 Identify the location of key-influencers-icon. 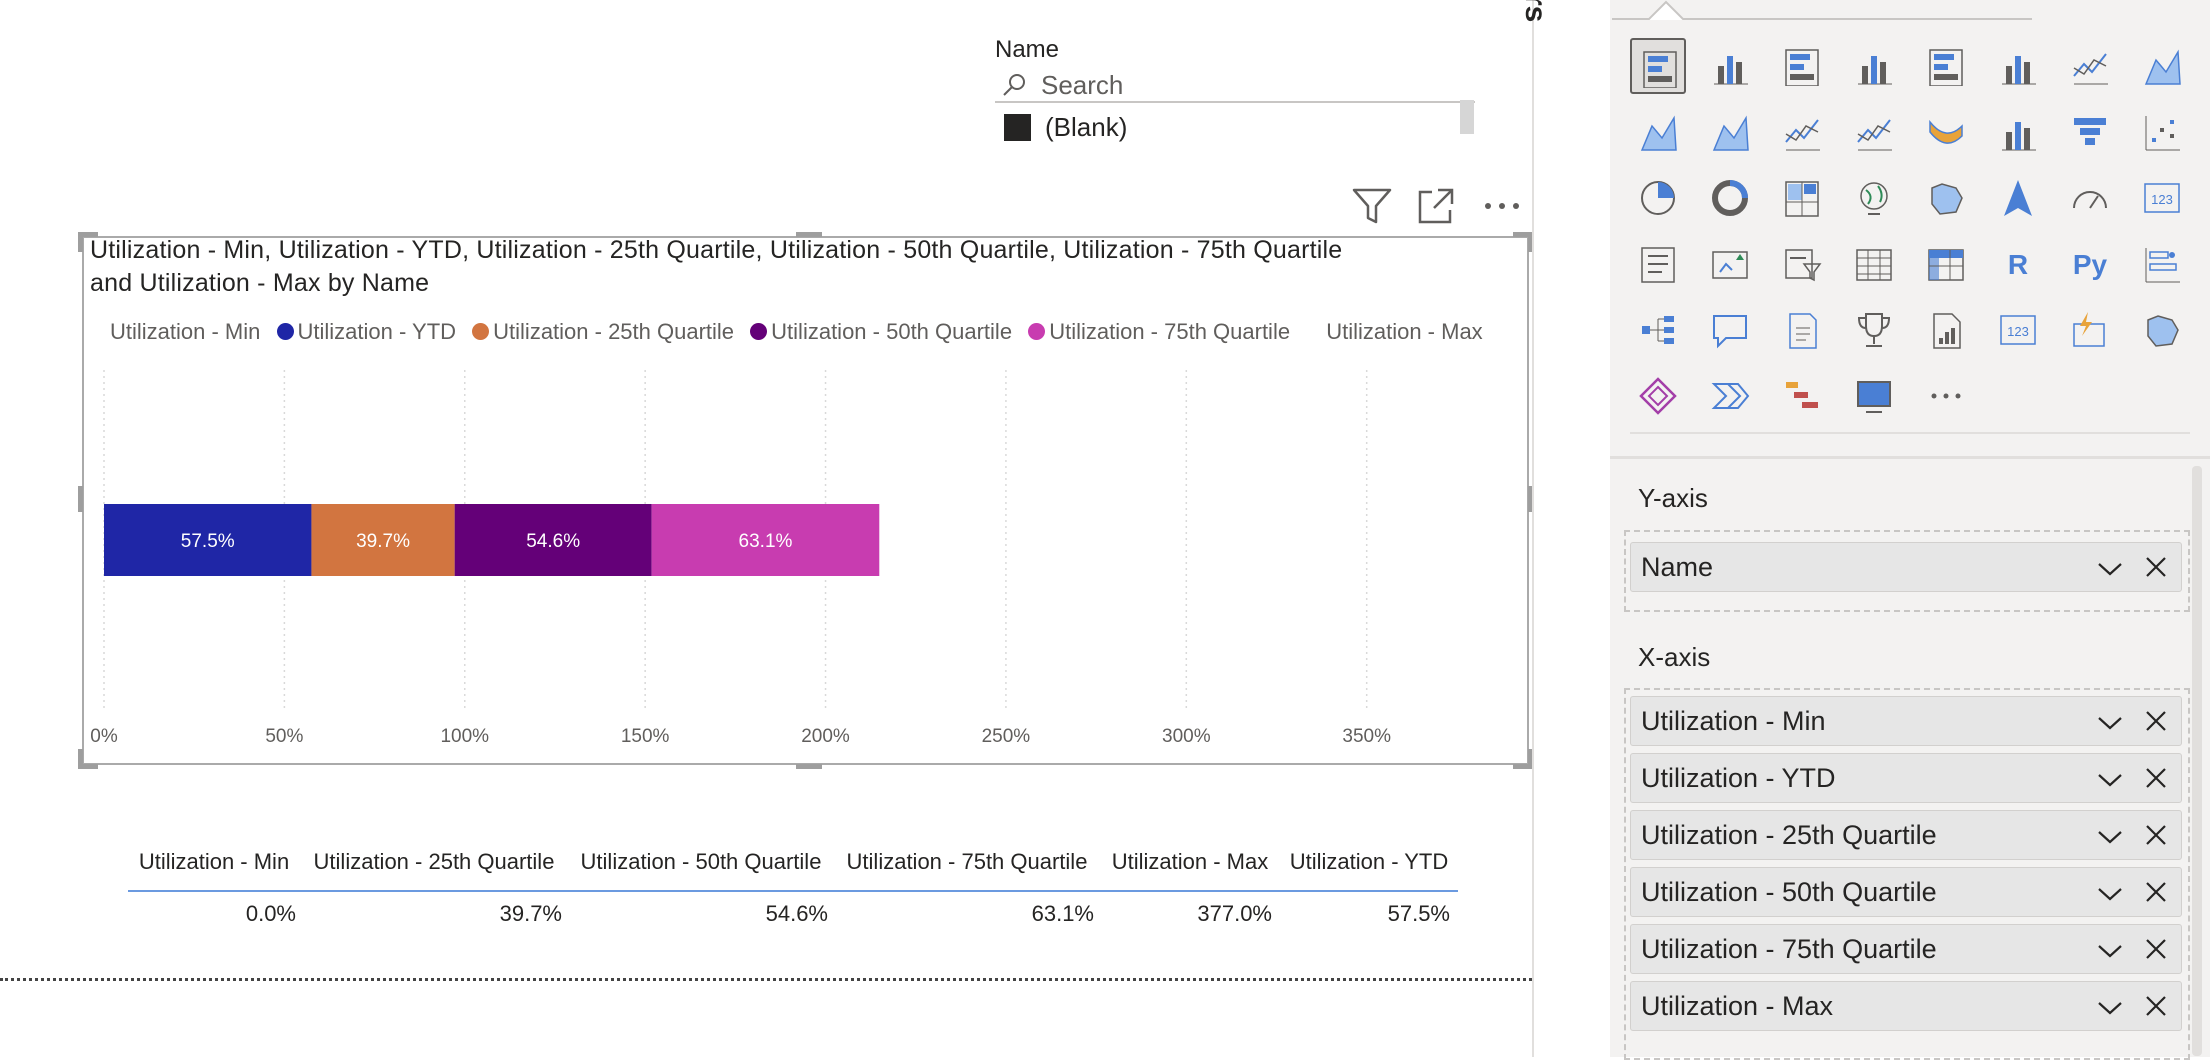
(2162, 264).